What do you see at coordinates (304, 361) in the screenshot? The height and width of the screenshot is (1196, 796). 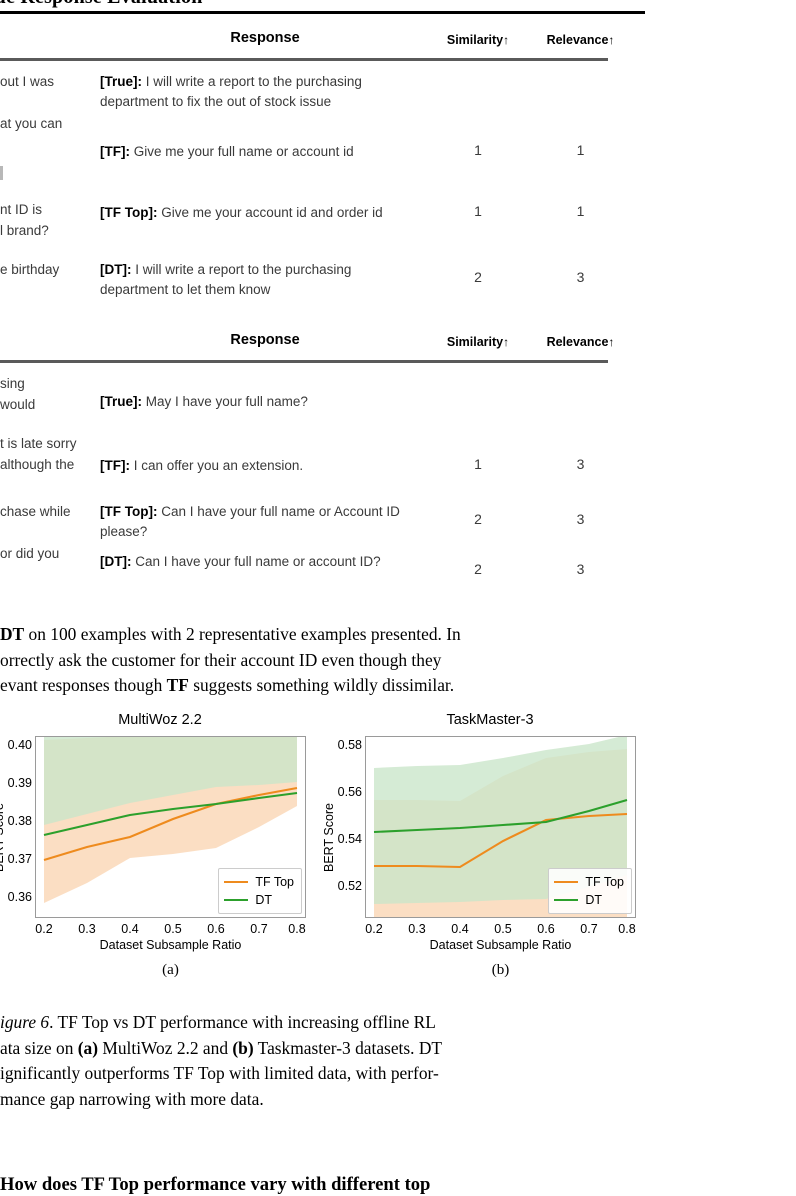 I see `table-header-rule-lower` at bounding box center [304, 361].